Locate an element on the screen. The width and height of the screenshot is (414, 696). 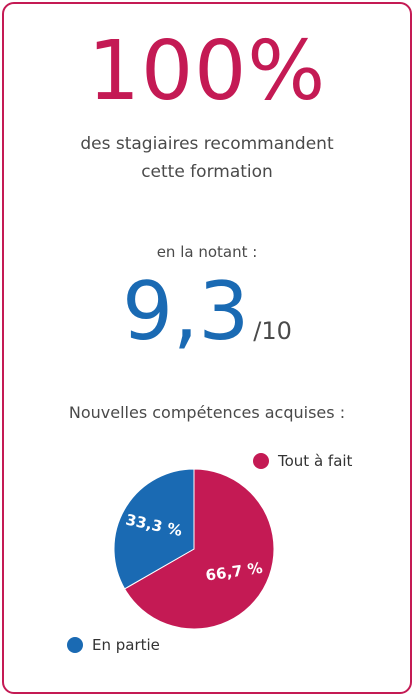
legend-label-tout-a-fait: Tout à fait is located at coordinates (315, 461).